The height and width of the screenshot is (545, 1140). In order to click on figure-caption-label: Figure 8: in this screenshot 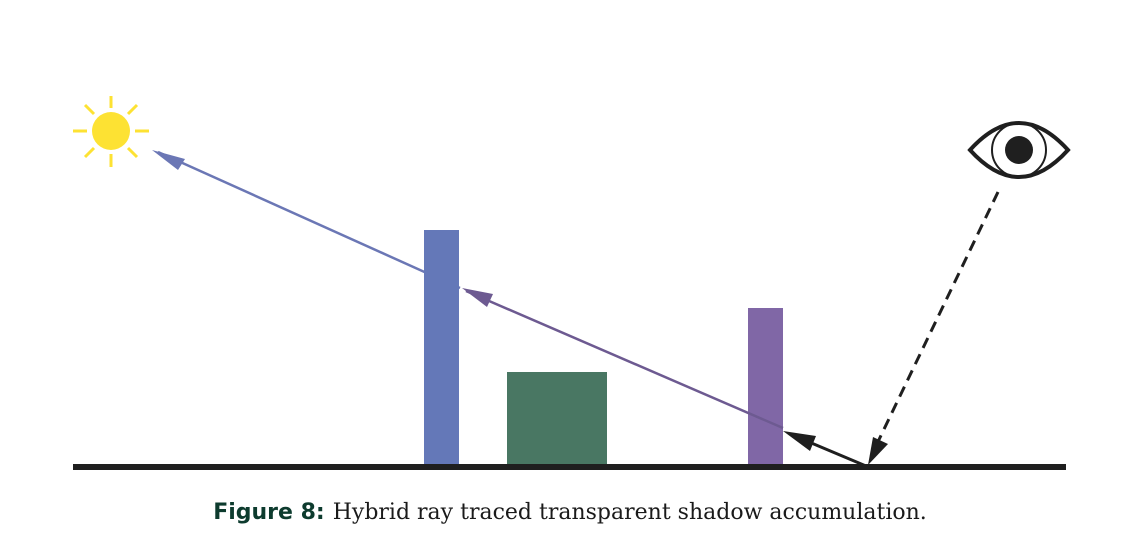, I will do `click(269, 512)`.